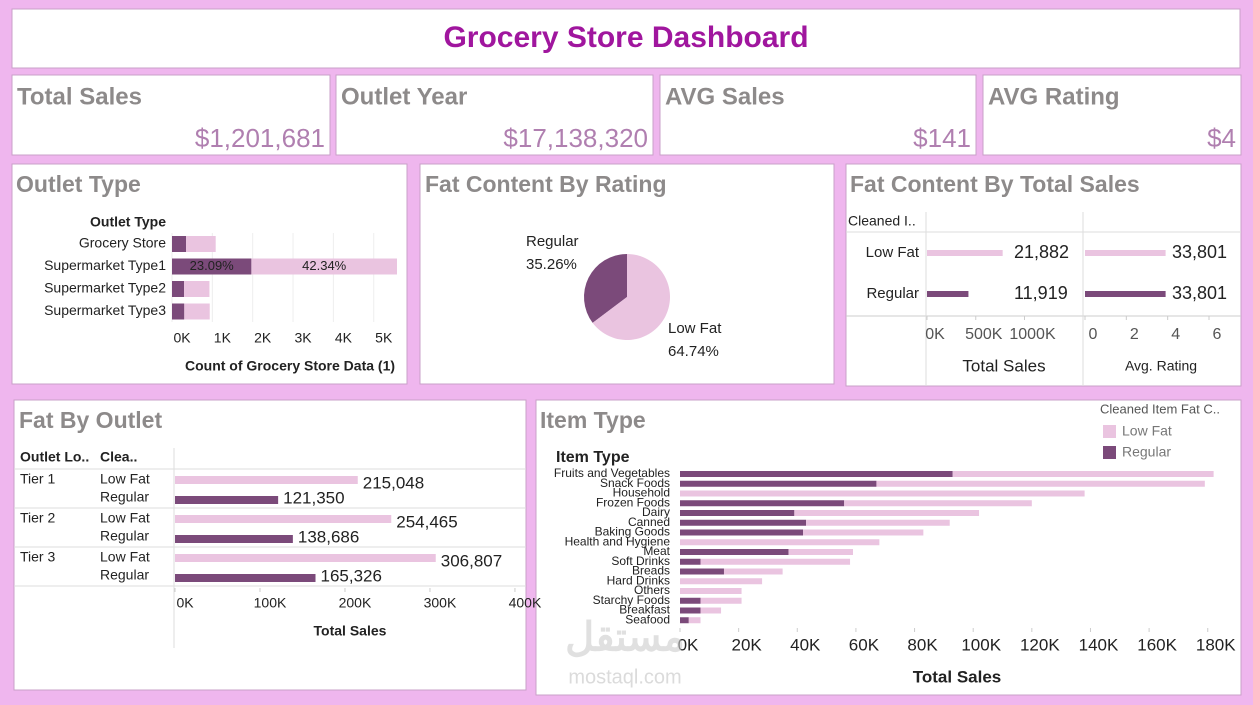  I want to click on kpi-label: Total Sales, so click(79, 96).